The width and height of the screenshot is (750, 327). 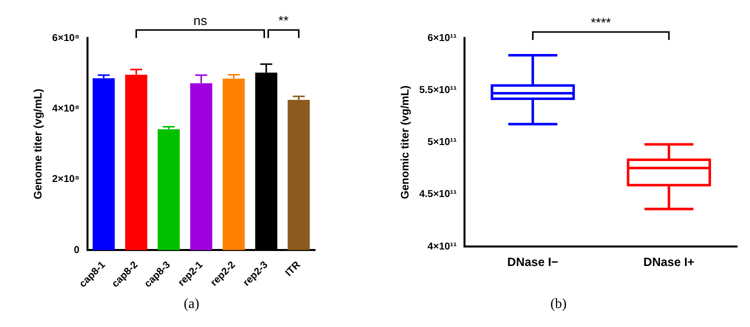 What do you see at coordinates (192, 305) in the screenshot?
I see `text: (a)` at bounding box center [192, 305].